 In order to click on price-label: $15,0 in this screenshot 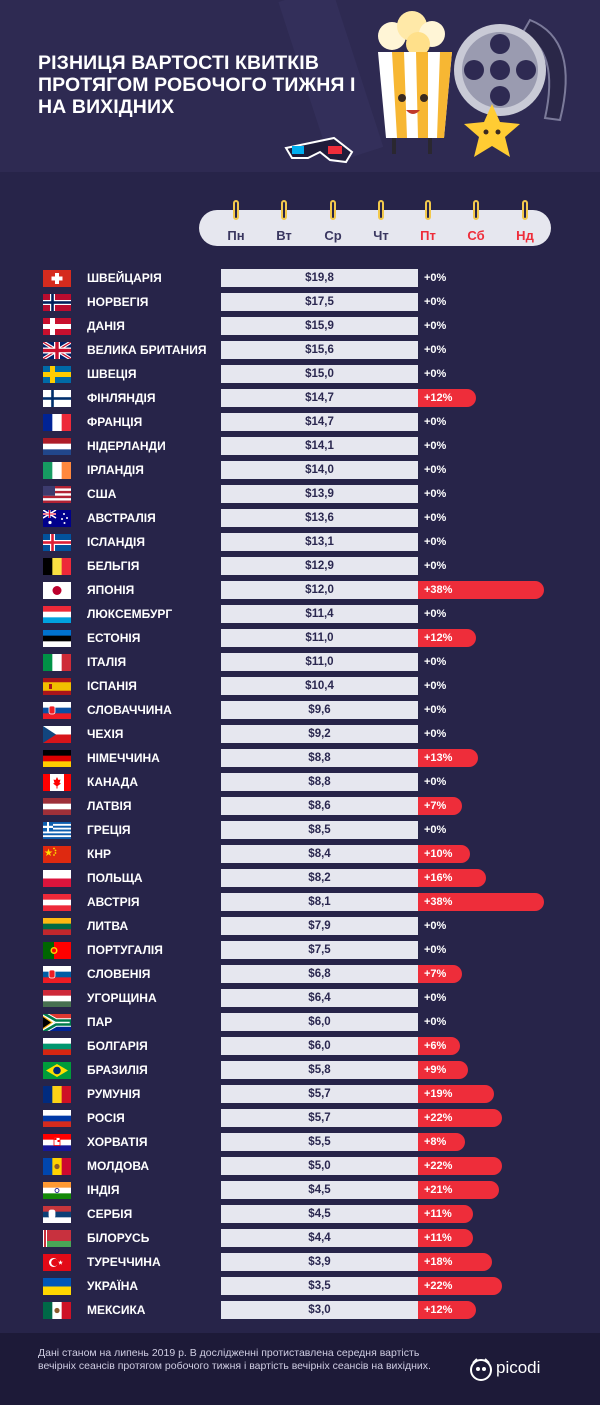, I will do `click(319, 374)`.